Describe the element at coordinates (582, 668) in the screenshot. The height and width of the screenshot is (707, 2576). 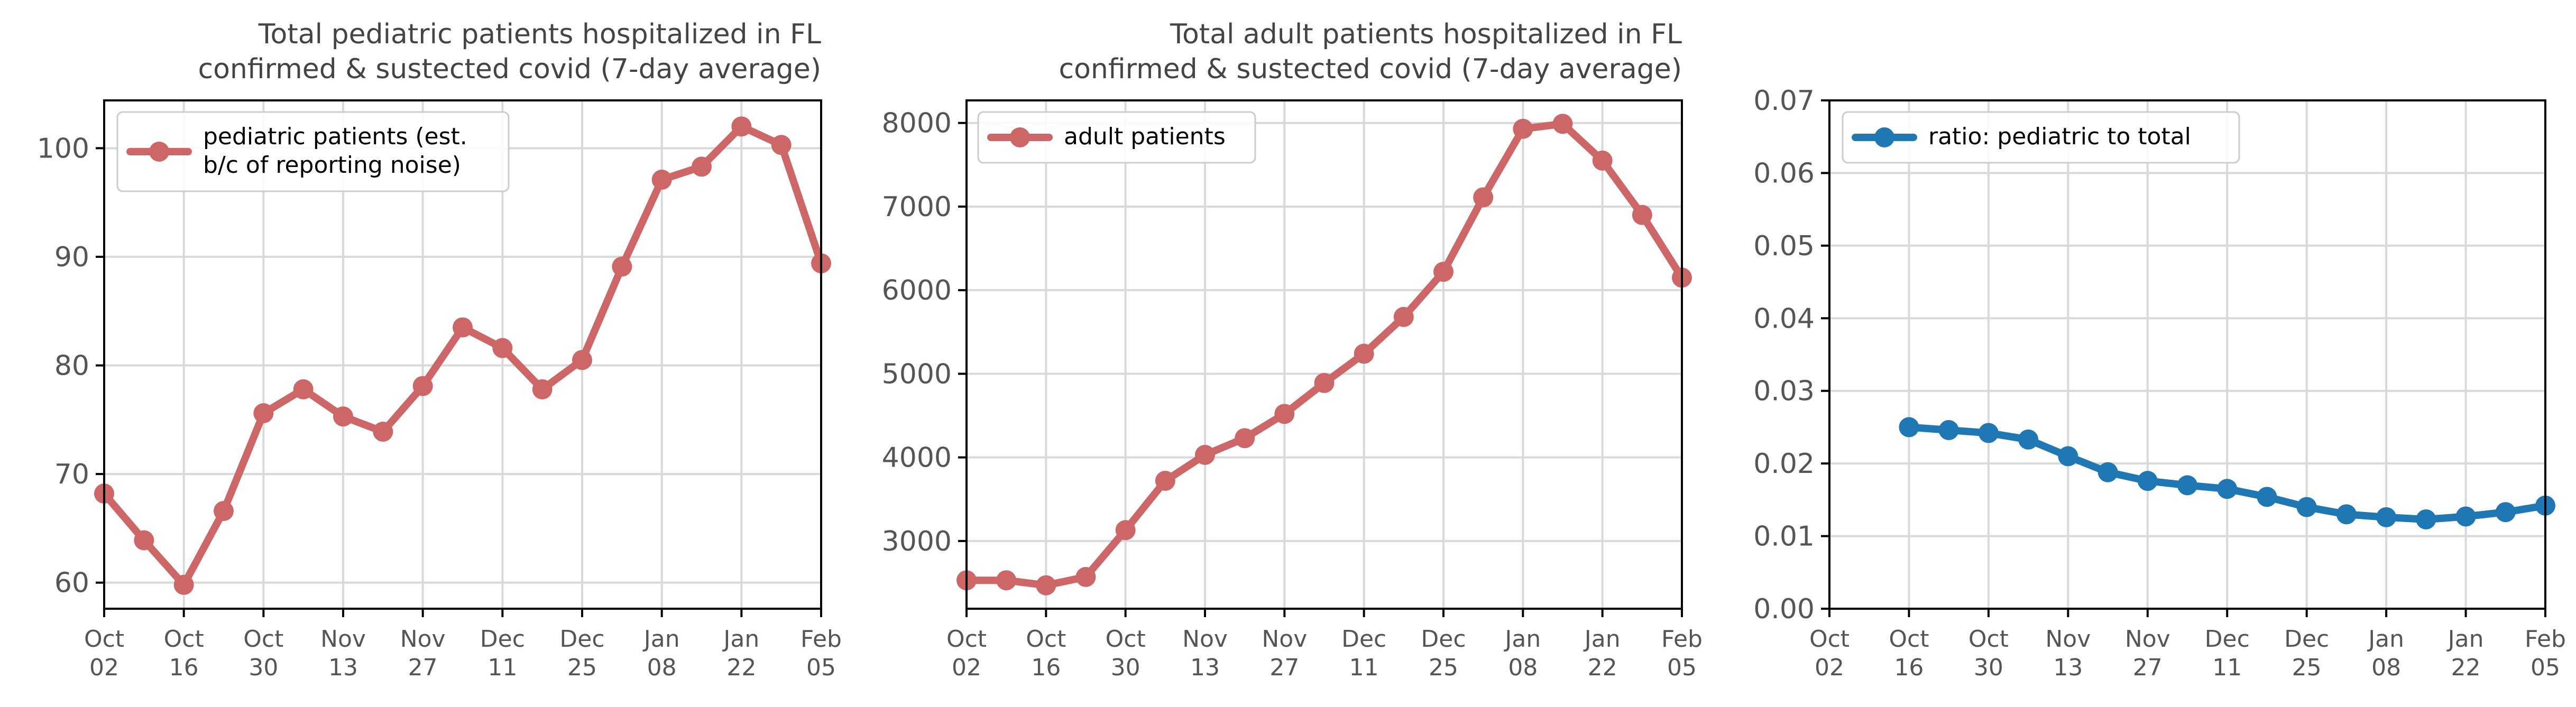
I see `x-tick-label-day: 25` at that location.